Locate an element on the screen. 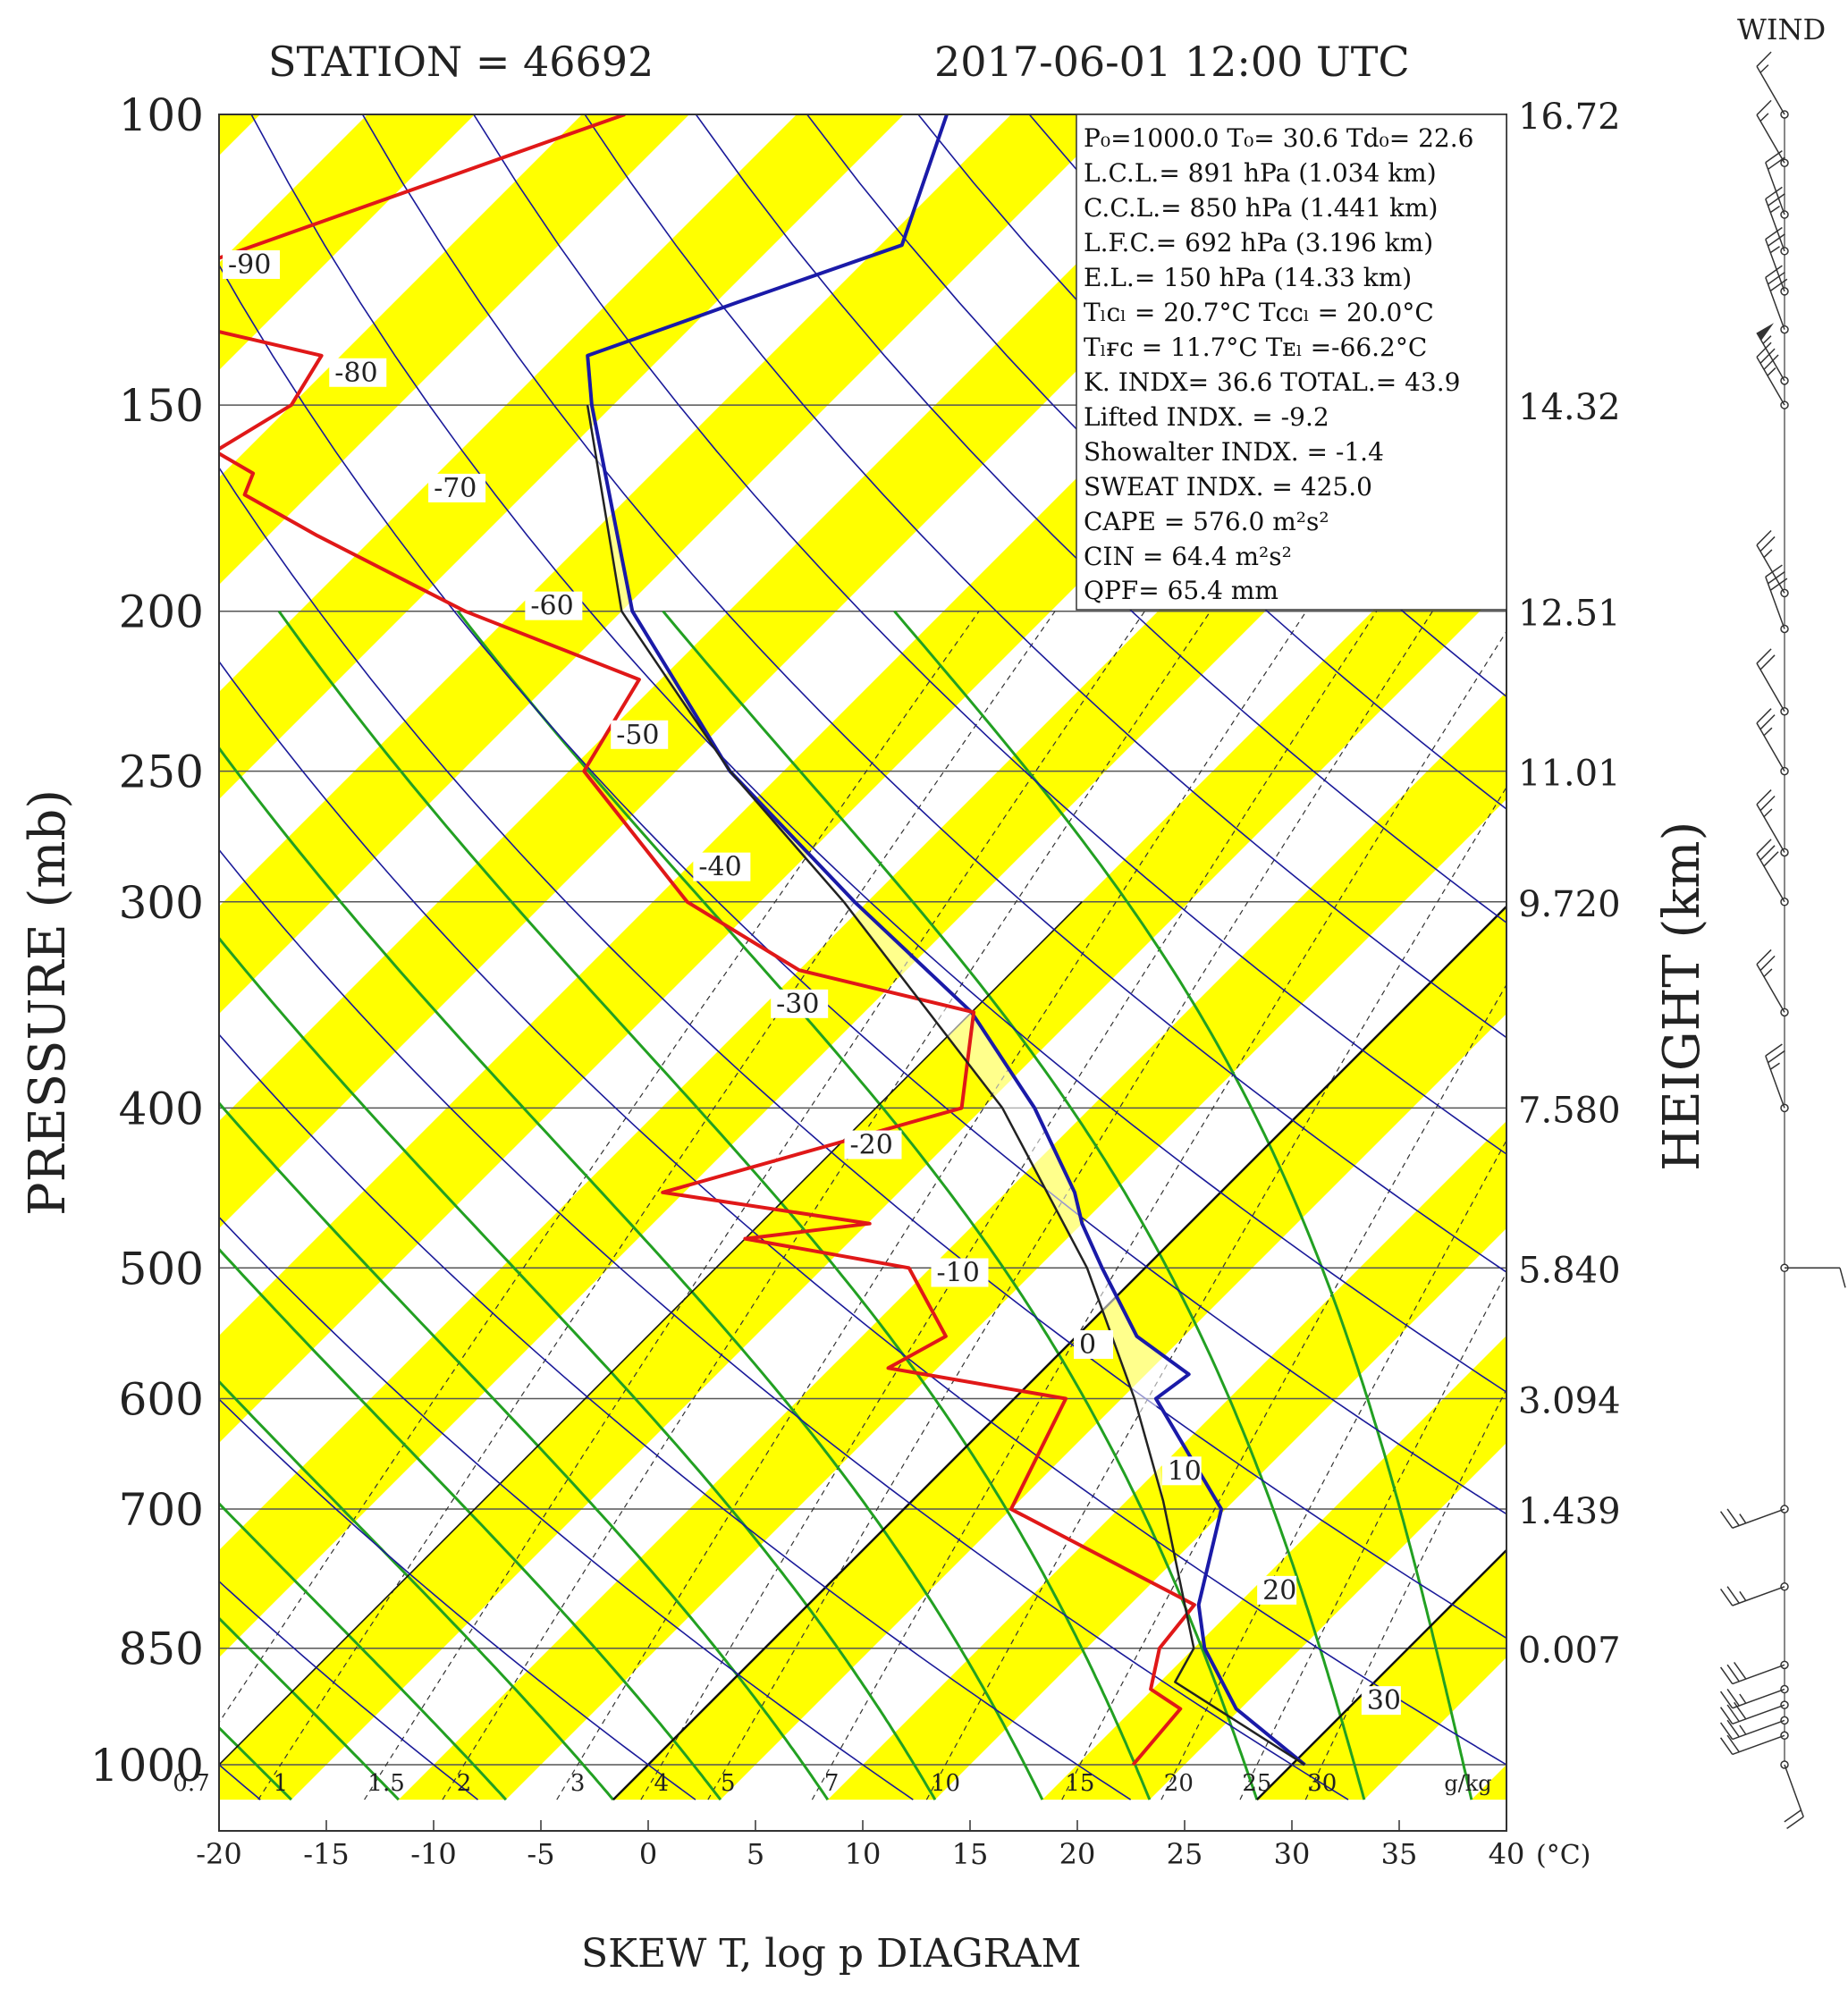  height-label: 9.720 is located at coordinates (1569, 904).